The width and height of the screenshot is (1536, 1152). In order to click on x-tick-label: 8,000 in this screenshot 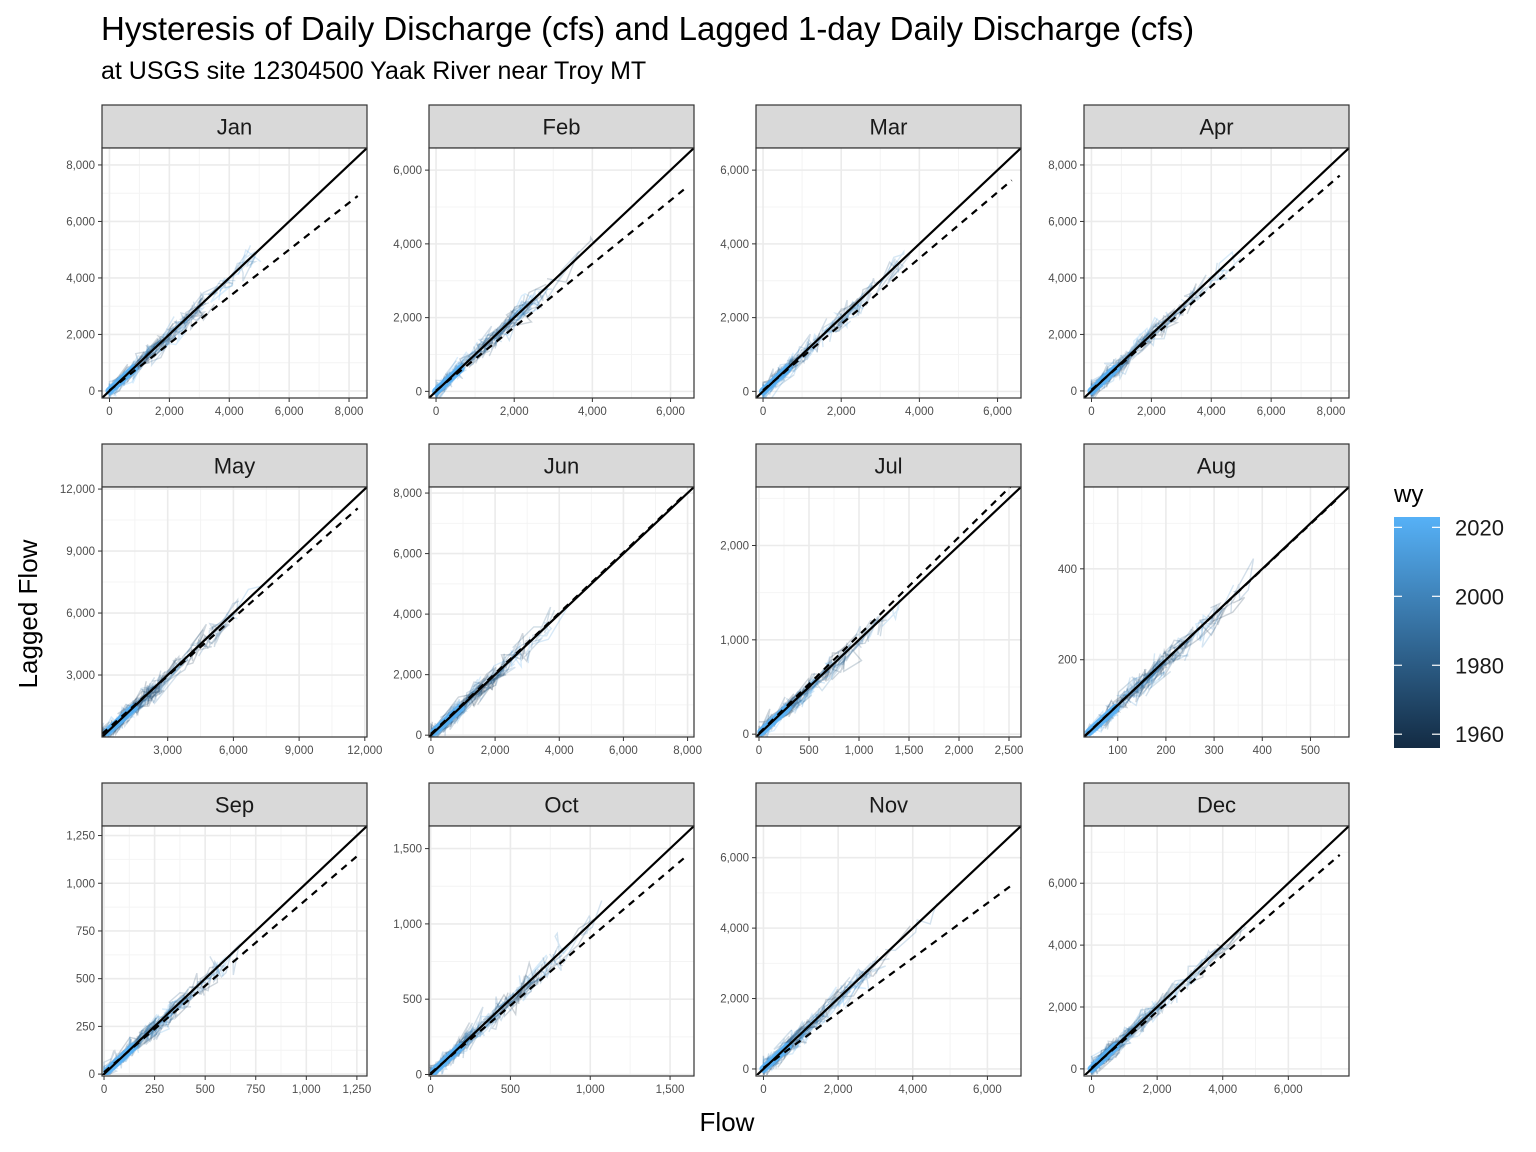, I will do `click(349, 412)`.